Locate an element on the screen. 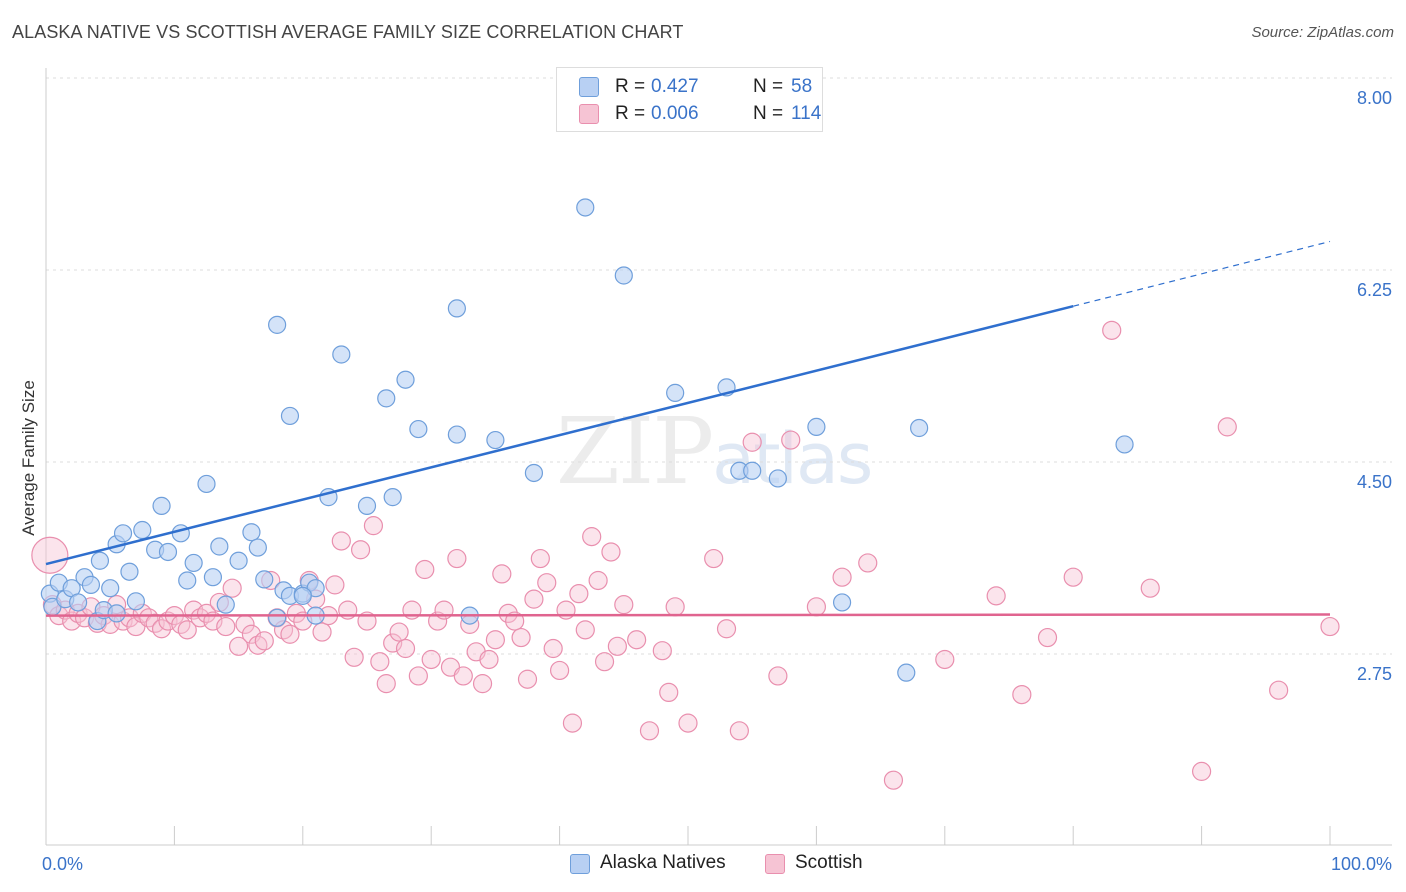 Image resolution: width=1406 pixels, height=892 pixels. blue-swatch is located at coordinates (580, 864).